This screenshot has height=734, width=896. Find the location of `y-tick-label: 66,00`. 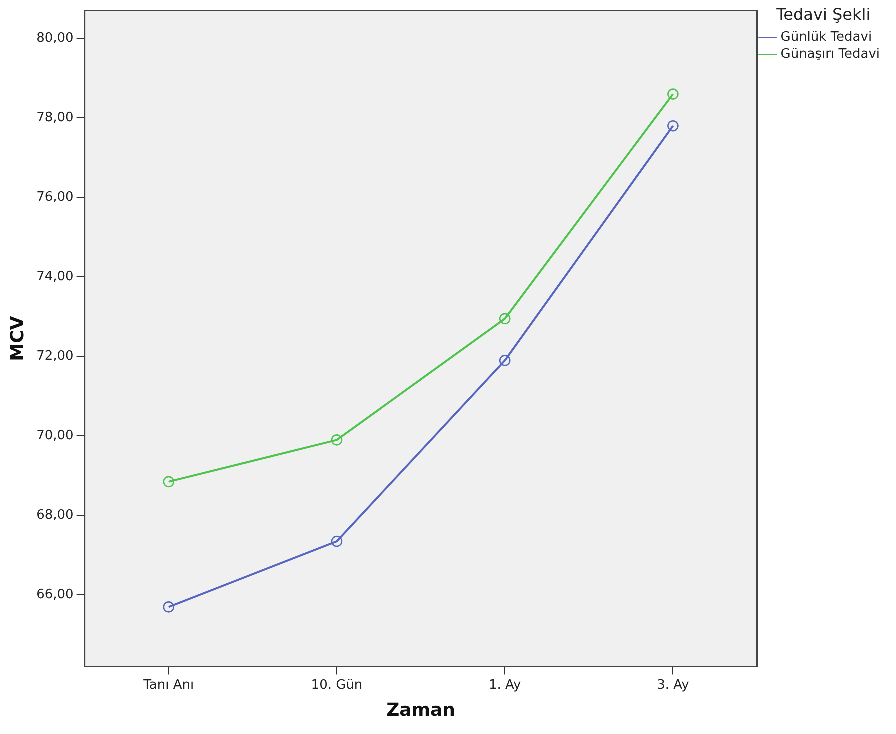

y-tick-label: 66,00 is located at coordinates (55, 595).